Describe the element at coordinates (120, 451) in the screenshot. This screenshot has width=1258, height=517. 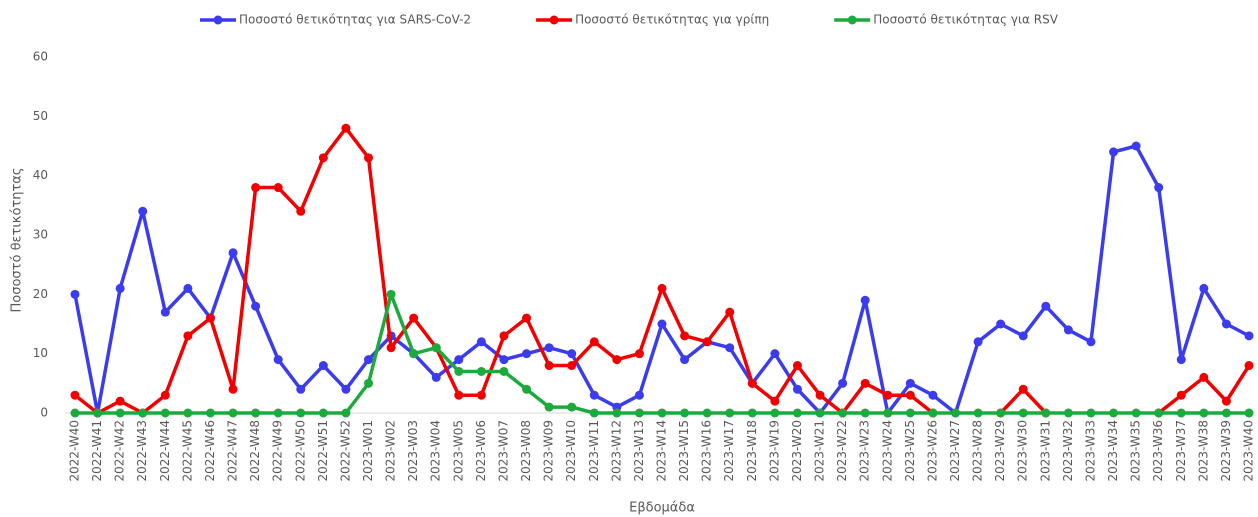
I see `x-tick-label: 2022-W42` at that location.